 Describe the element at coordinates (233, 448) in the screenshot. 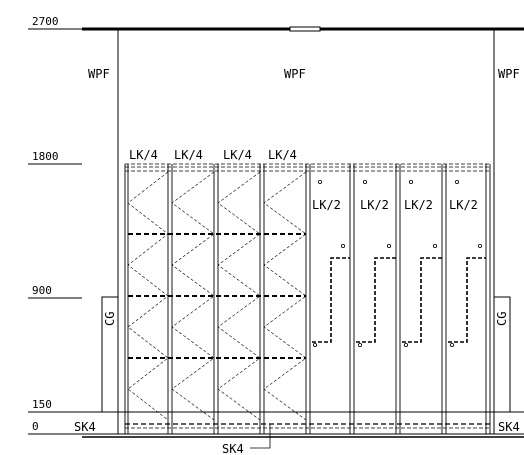

I see `sk4-label-bottom: SK4` at that location.